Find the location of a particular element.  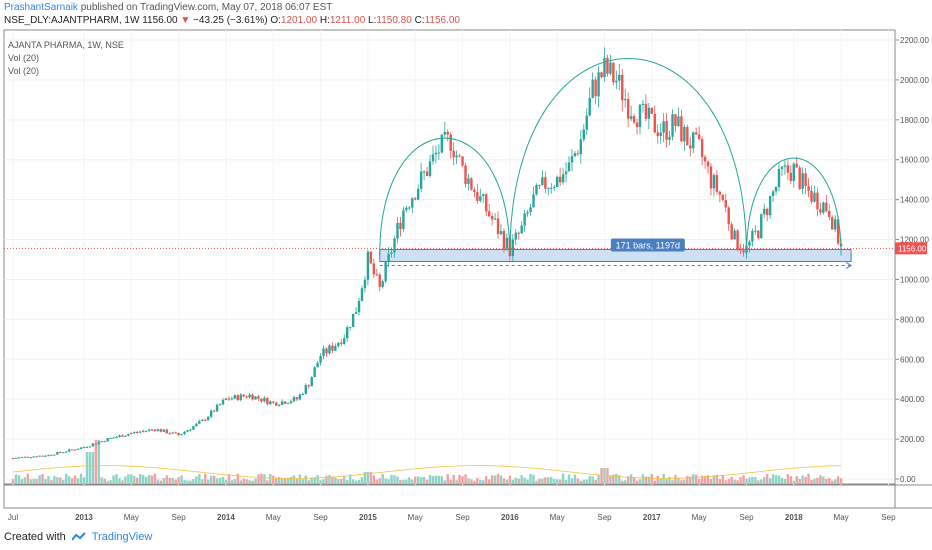

y-tick-label: 1400.00 is located at coordinates (914, 200).